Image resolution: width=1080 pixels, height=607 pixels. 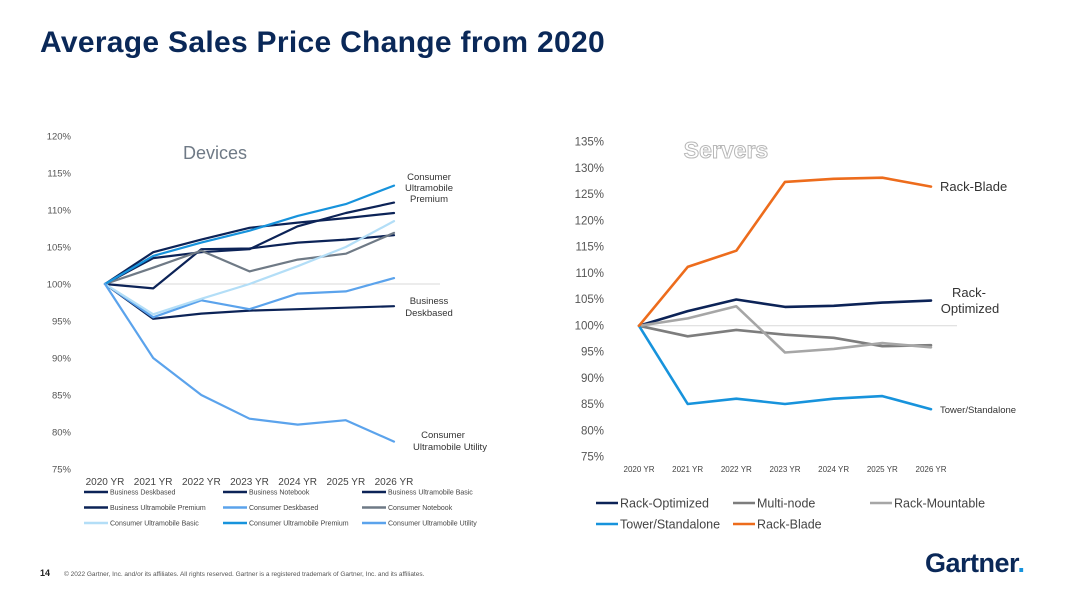 What do you see at coordinates (687, 469) in the screenshot?
I see `servers-xtick-label: 2021 YR` at bounding box center [687, 469].